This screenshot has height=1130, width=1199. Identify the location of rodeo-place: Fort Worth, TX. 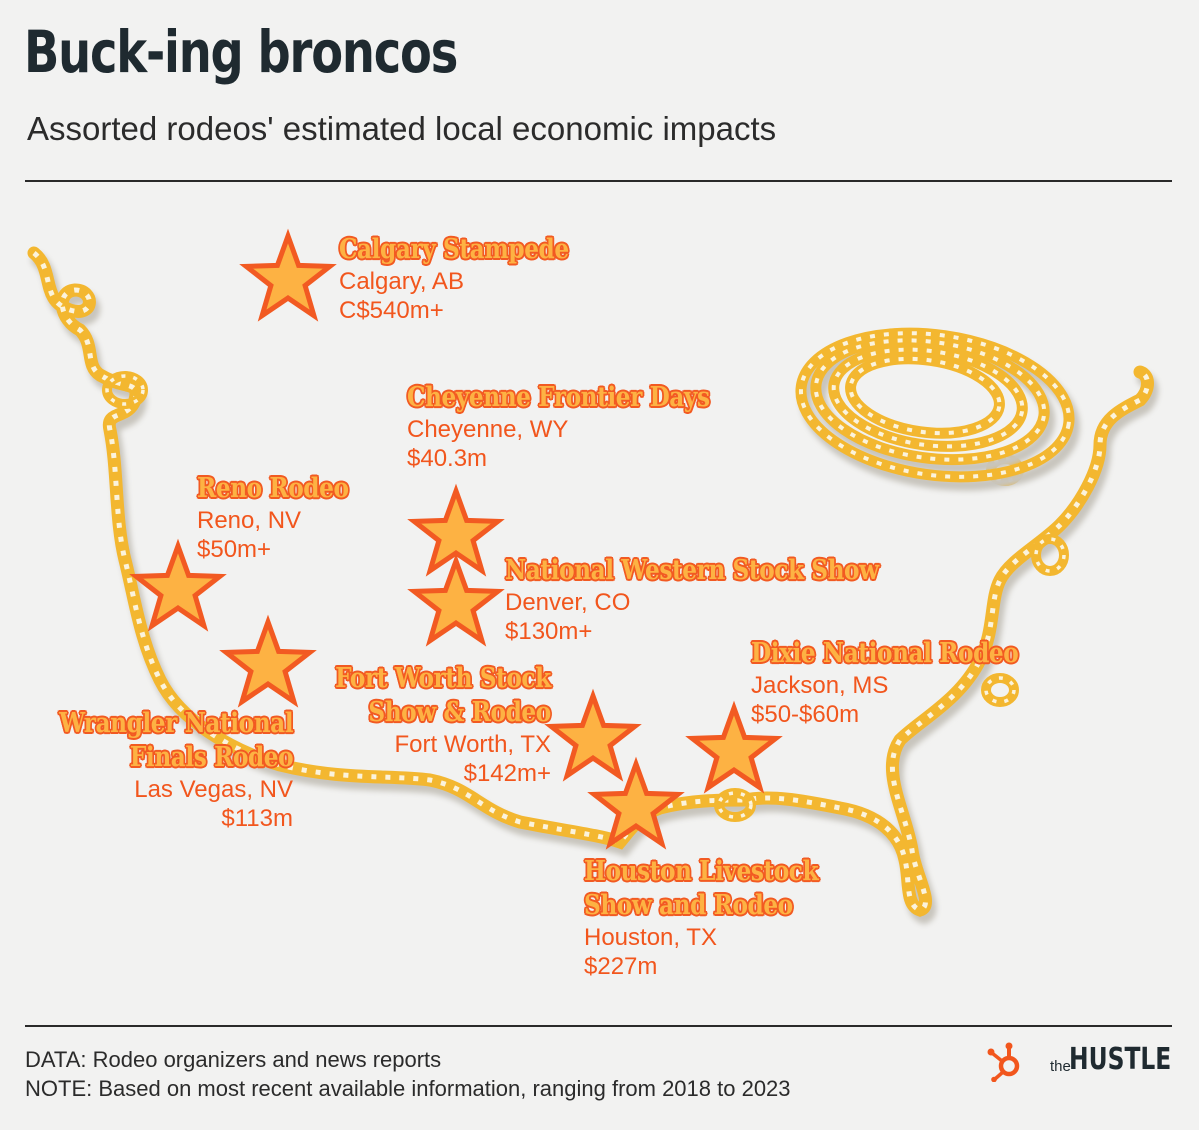
(472, 744).